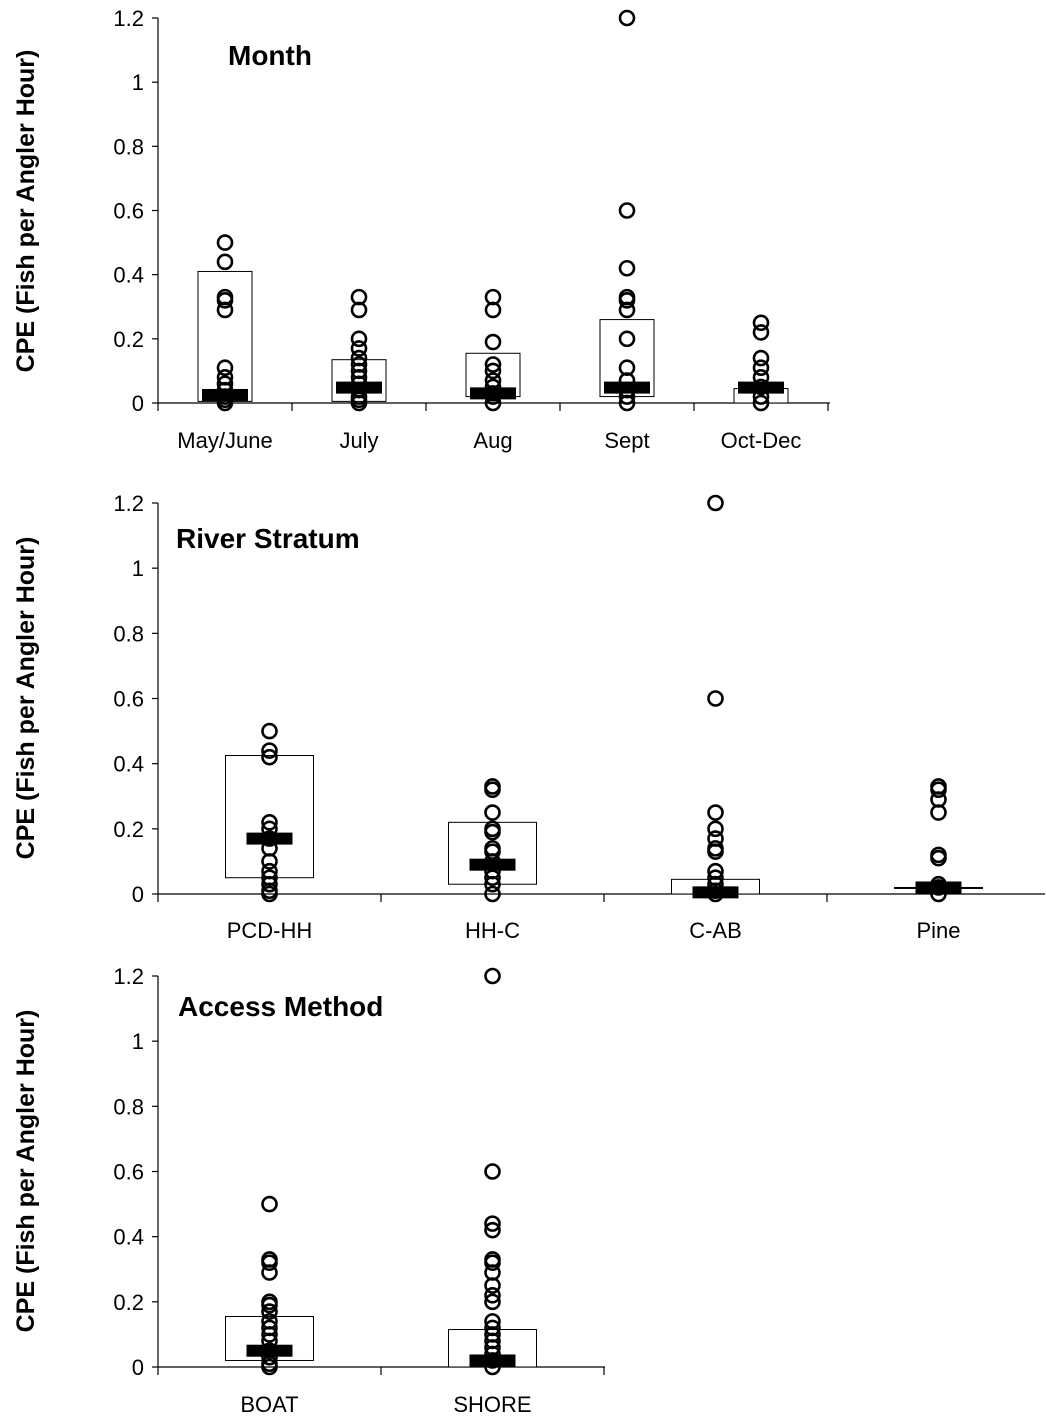 This screenshot has width=1046, height=1420. I want to click on x-category-label: HH-C, so click(492, 930).